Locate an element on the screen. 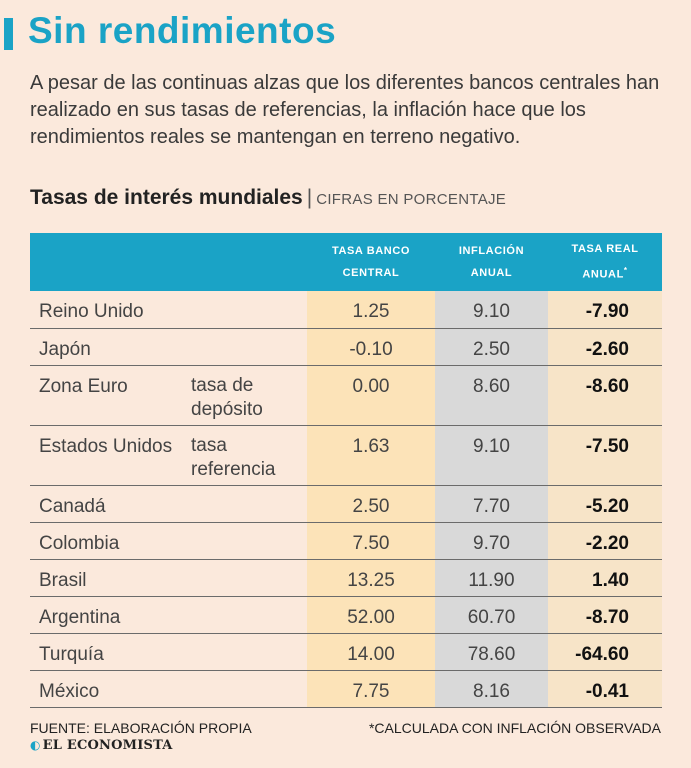 This screenshot has width=691, height=768. footnote: *CALCULADA CON INFLACIÓN OBSERVADA is located at coordinates (514, 728).